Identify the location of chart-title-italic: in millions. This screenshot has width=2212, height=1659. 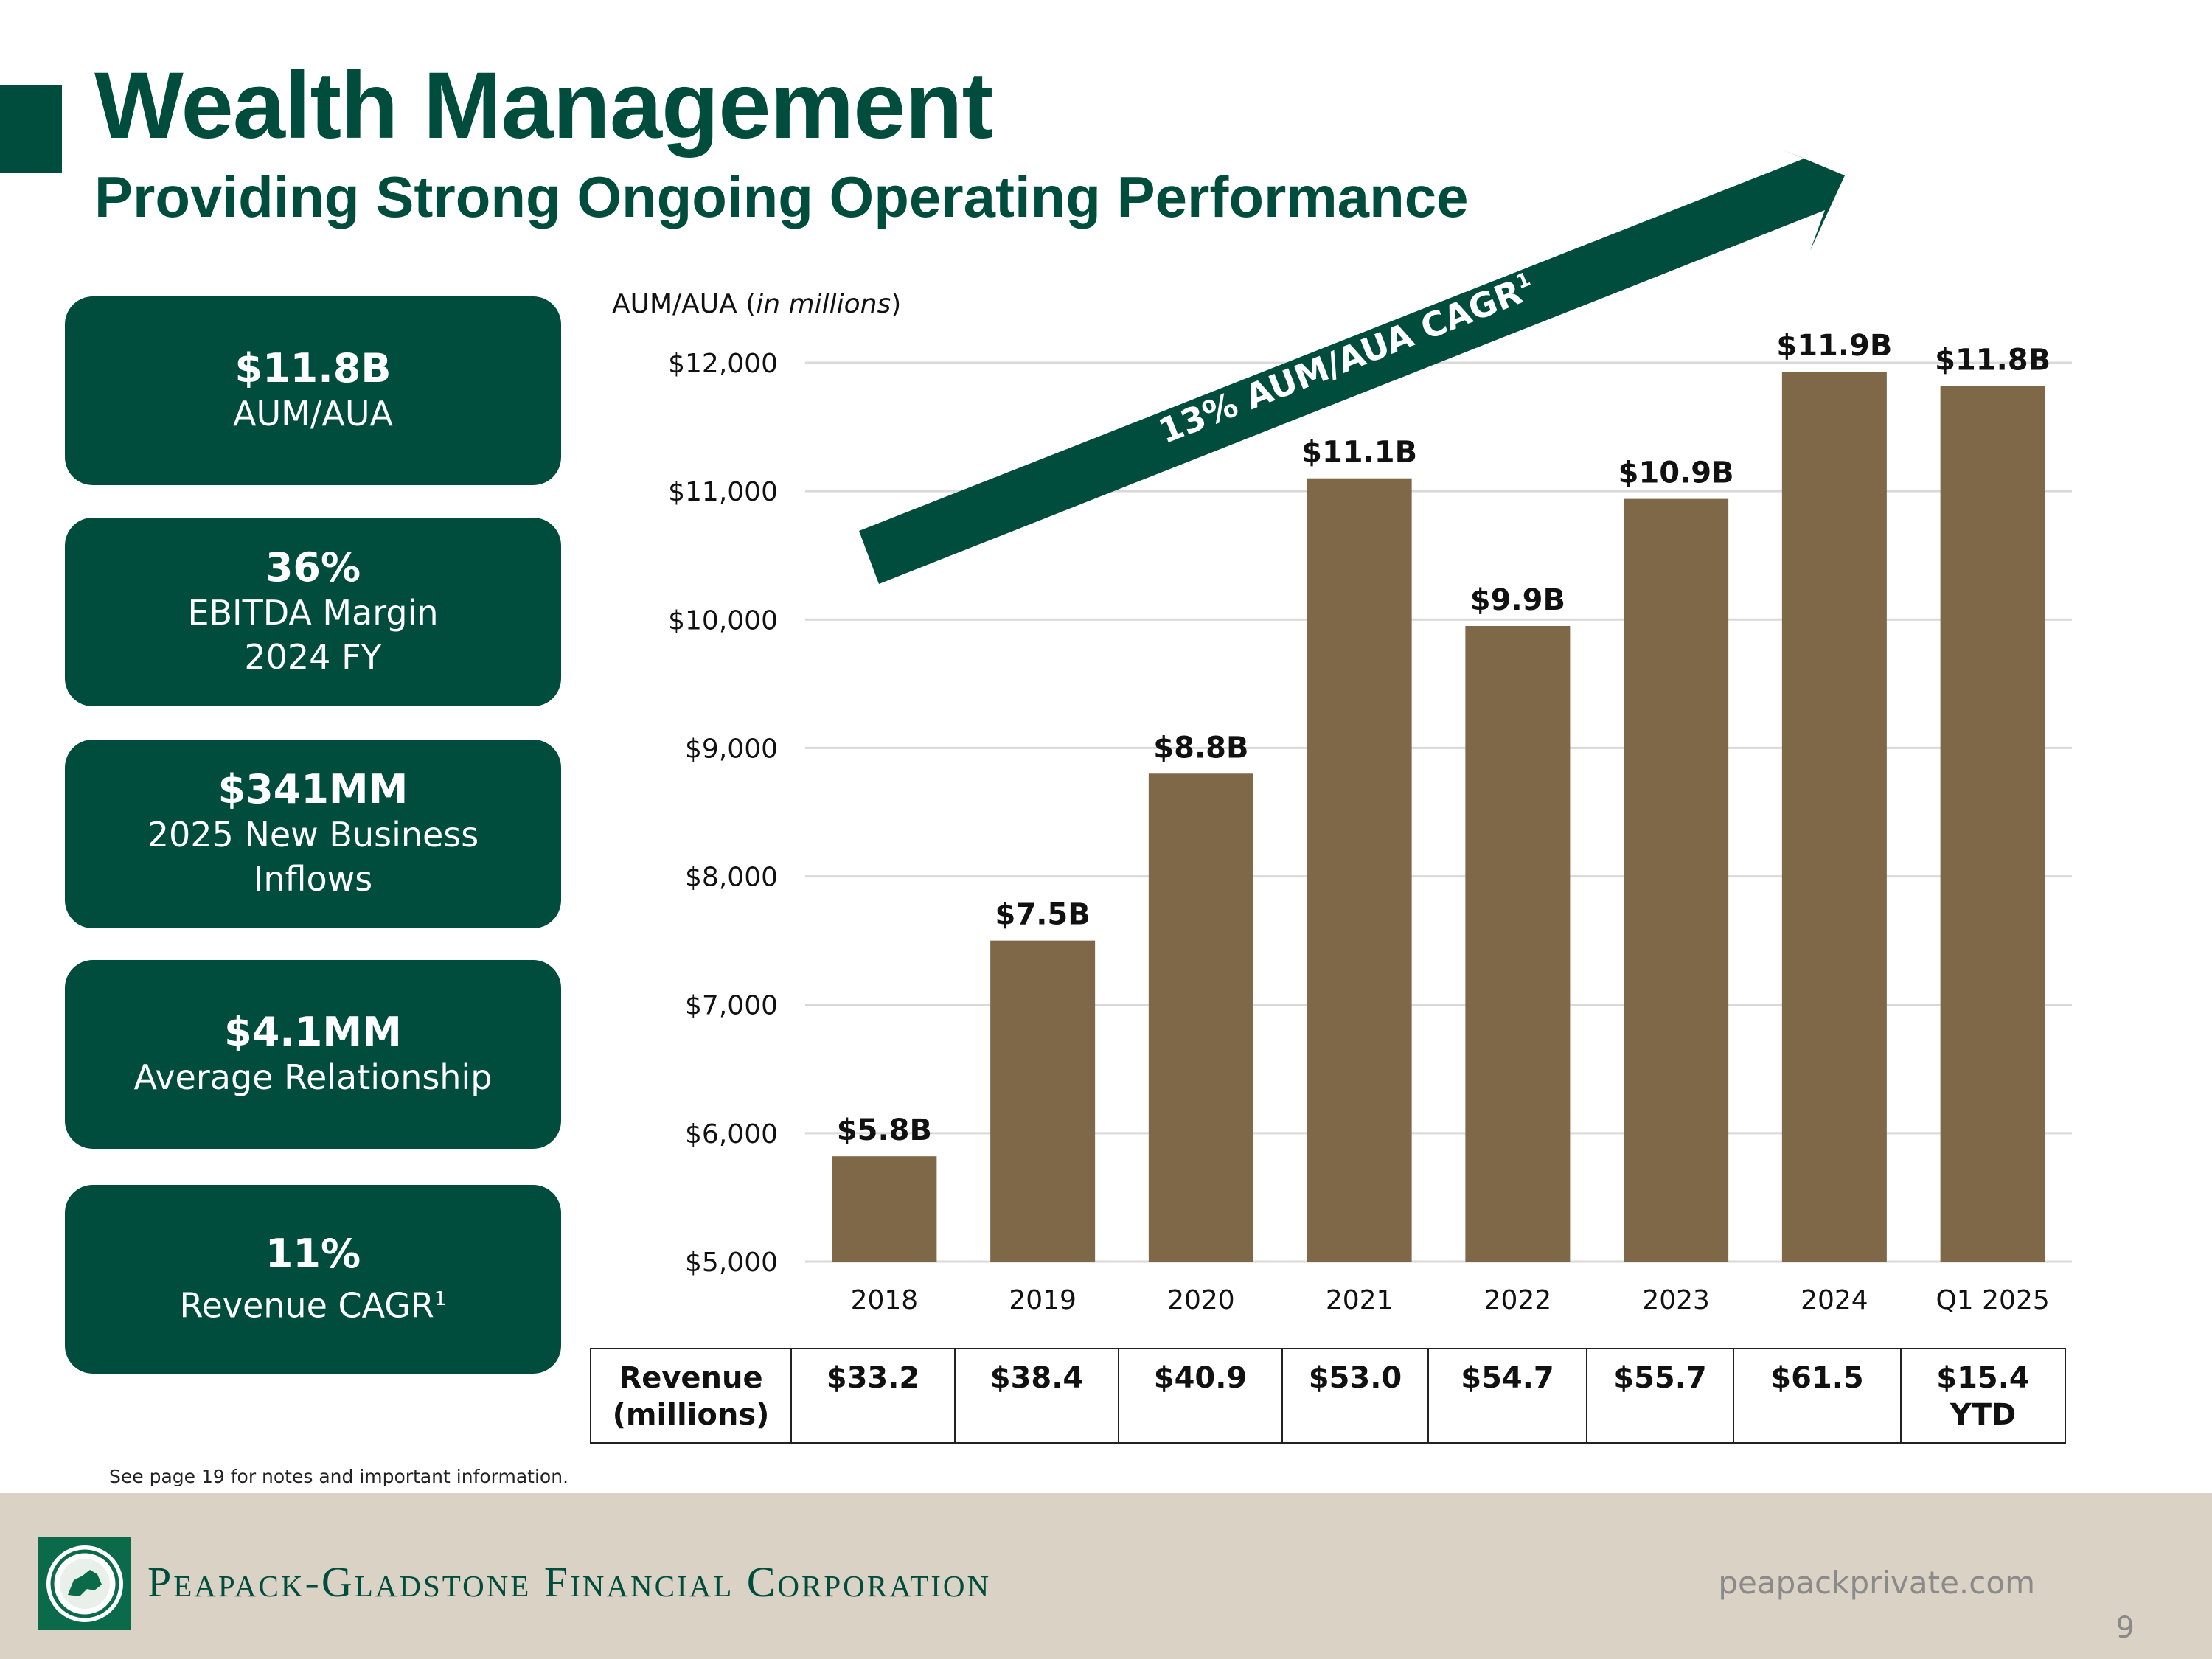
(823, 304).